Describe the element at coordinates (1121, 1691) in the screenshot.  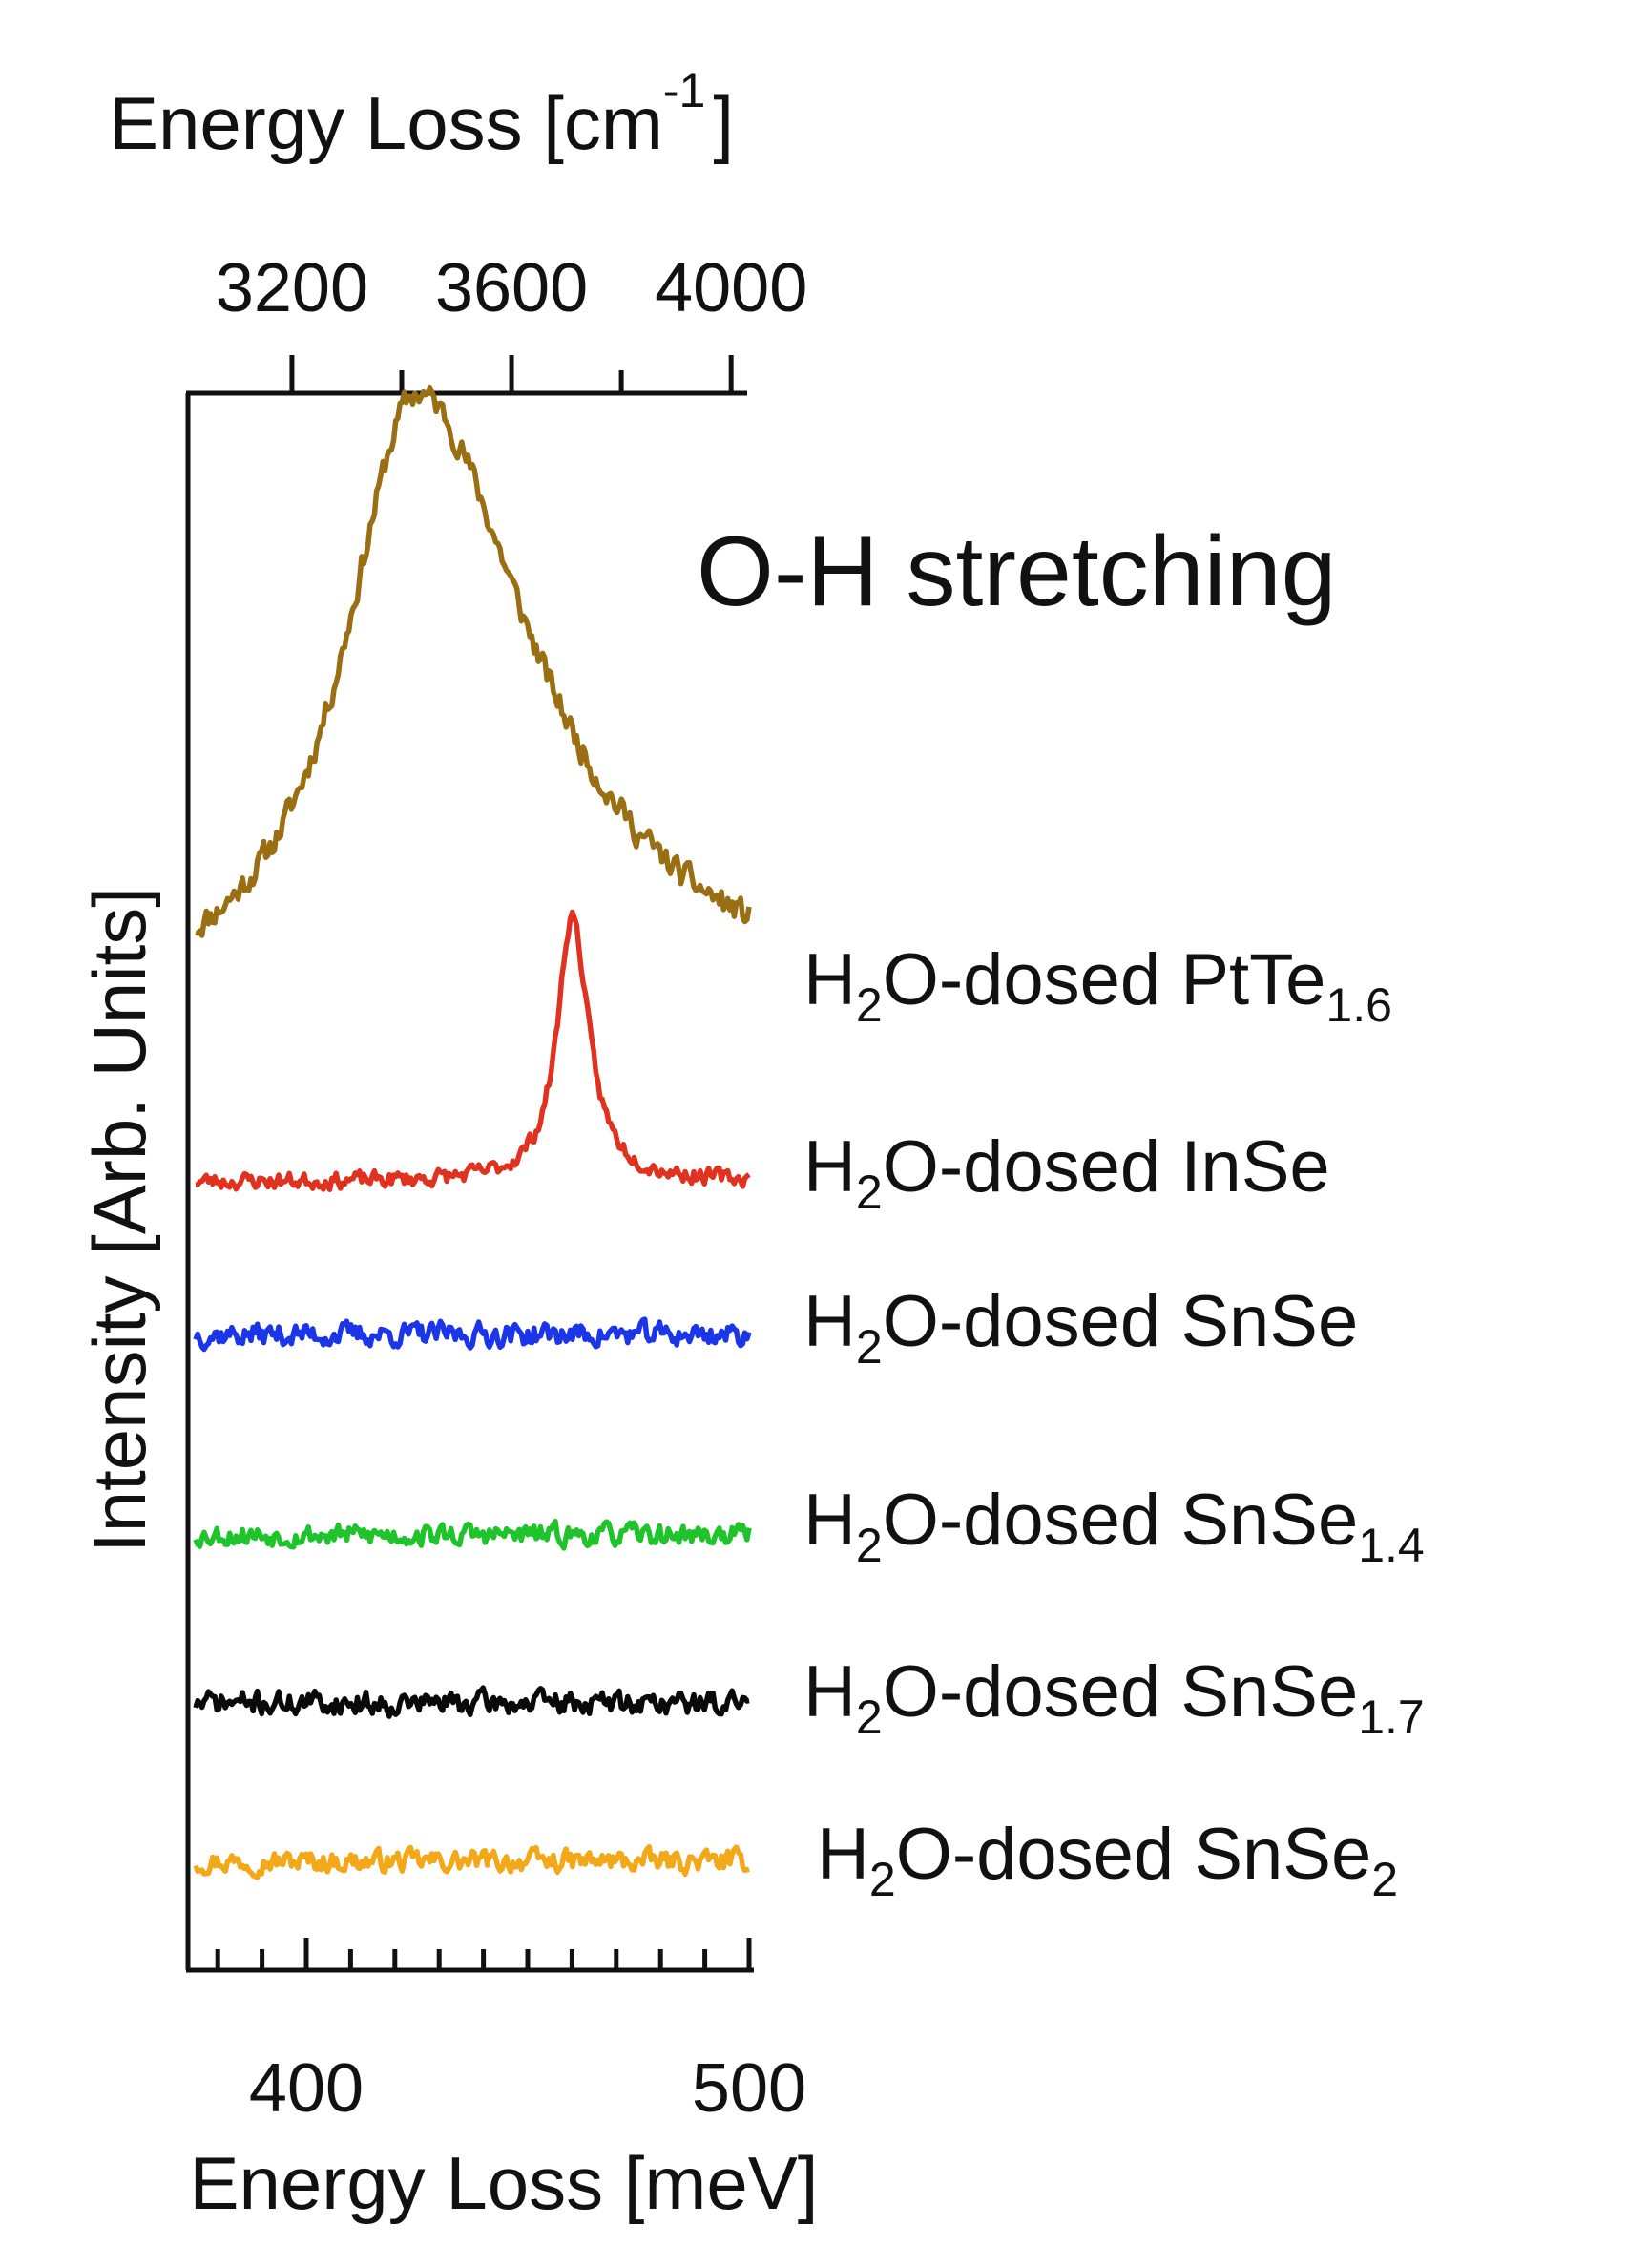
I see `series-label-snse17-mid: O-dosed SnSe` at that location.